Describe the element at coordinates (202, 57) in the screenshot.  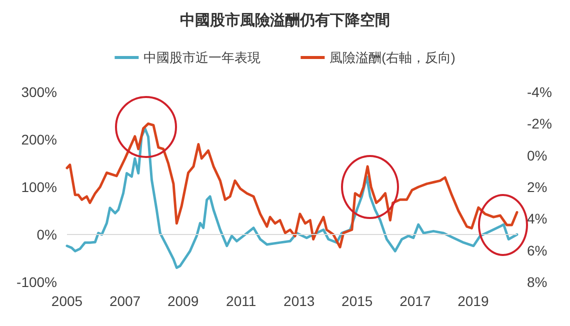
I see `legend-label: 中國股市近一年表現` at that location.